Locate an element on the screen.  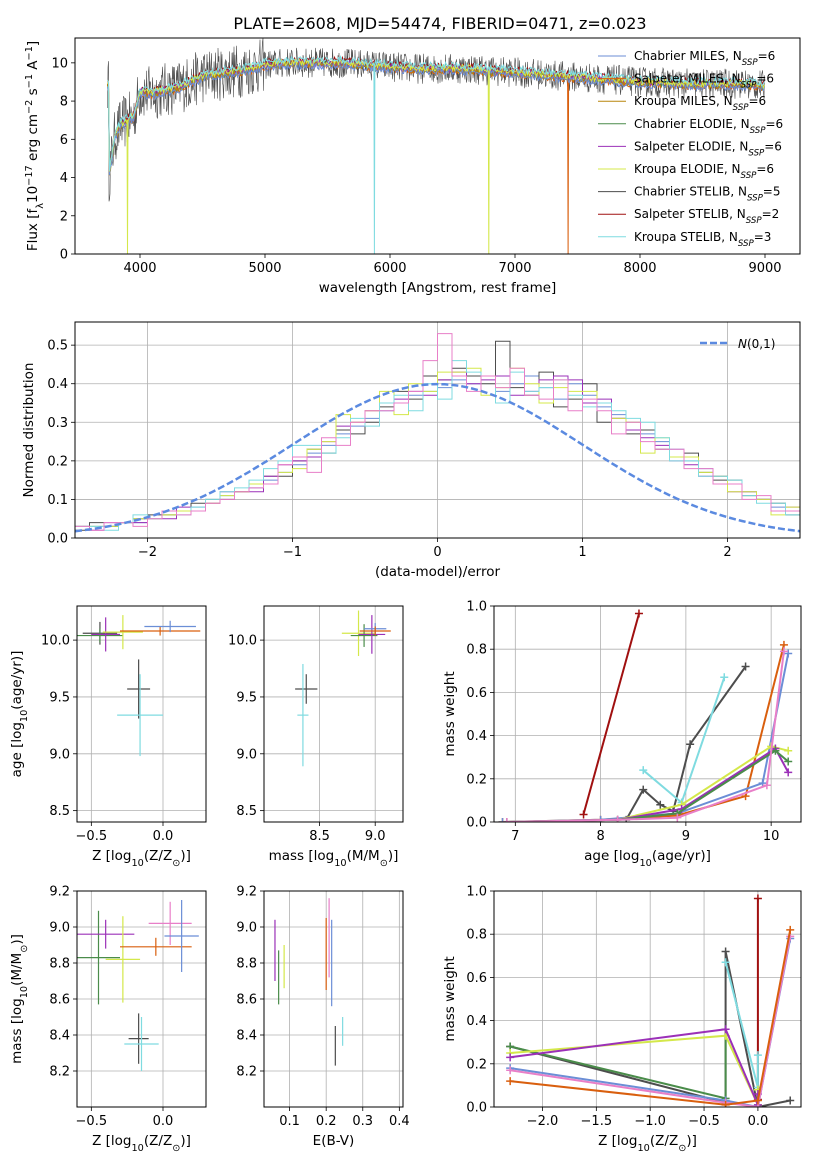
y-tick-label: 2 is located at coordinates (64, 216).